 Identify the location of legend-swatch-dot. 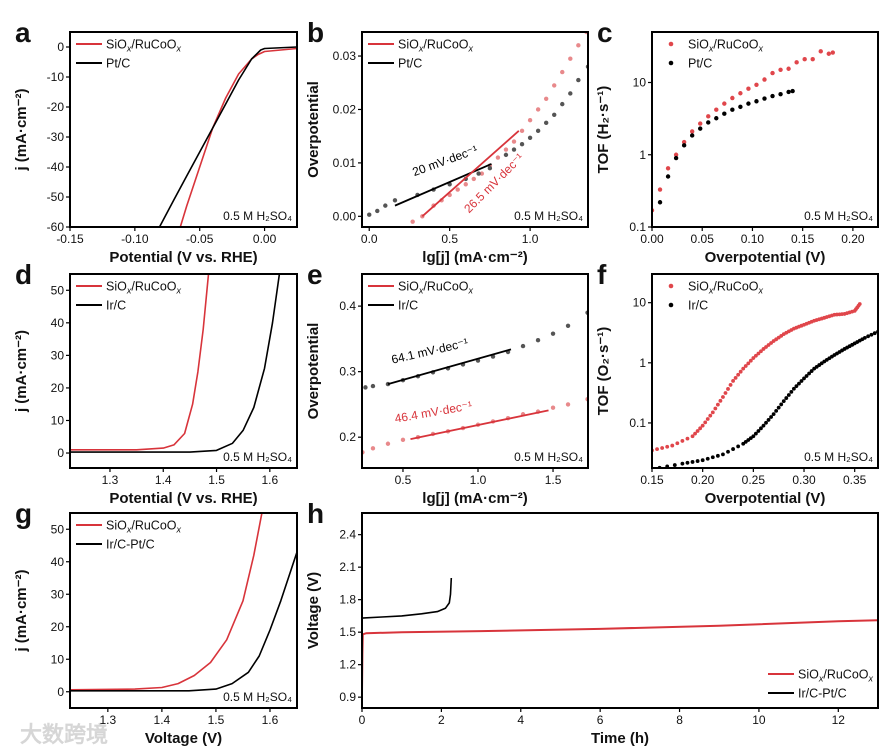
(671, 305).